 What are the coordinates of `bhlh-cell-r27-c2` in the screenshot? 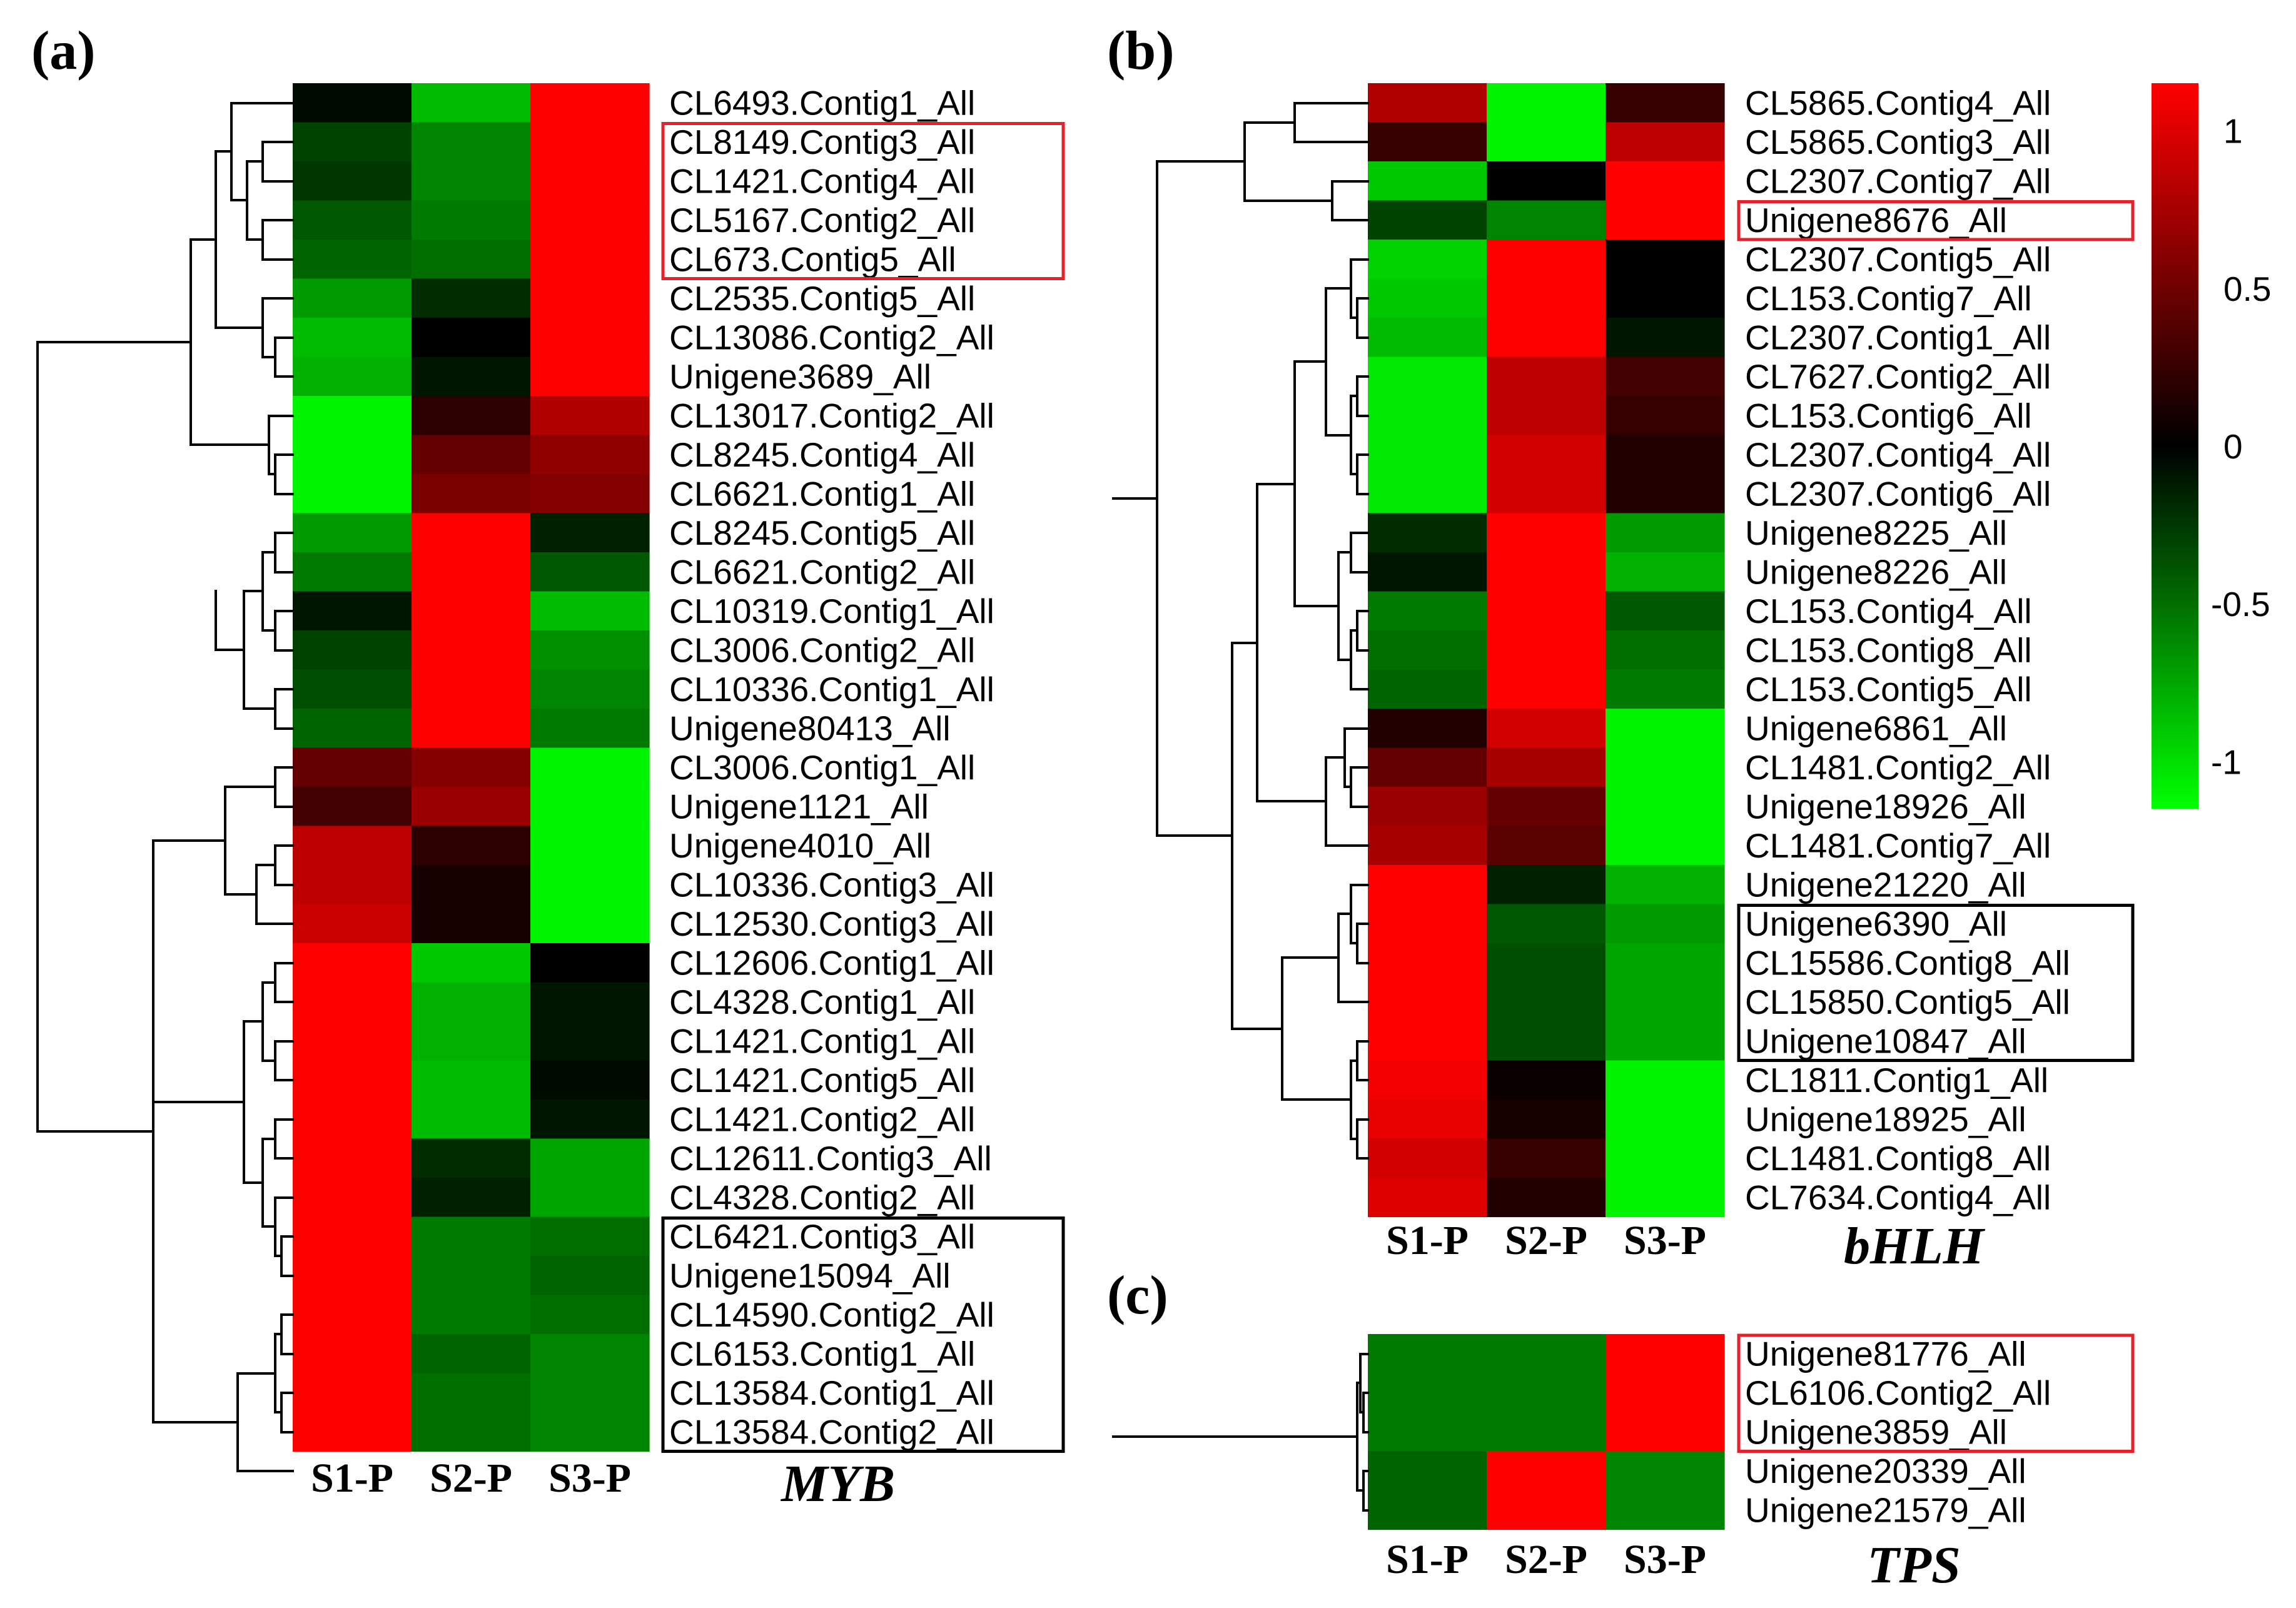 It's located at (1665, 1158).